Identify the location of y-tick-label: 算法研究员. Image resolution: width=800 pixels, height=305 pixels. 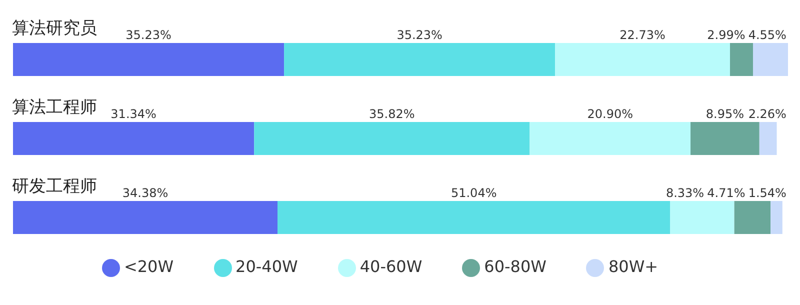
(54, 28).